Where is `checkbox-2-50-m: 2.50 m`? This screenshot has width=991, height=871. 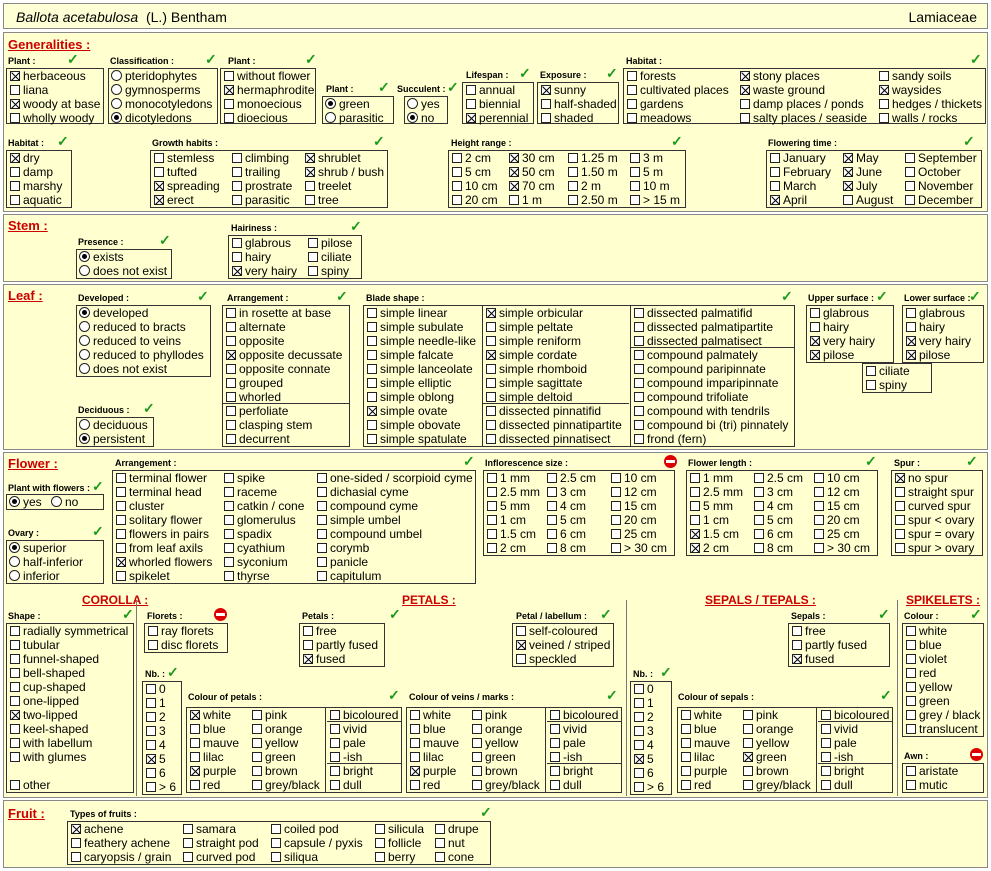
checkbox-2-50-m: 2.50 m is located at coordinates (596, 200).